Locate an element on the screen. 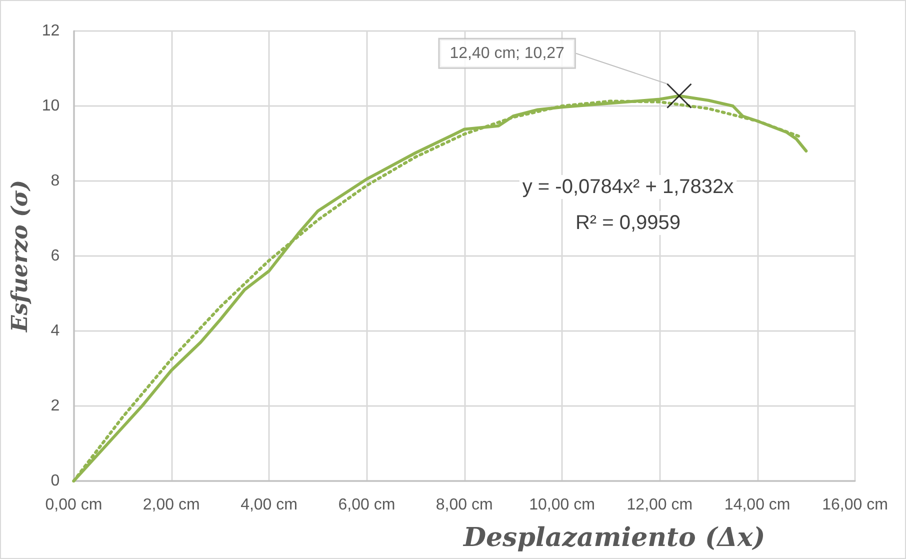 This screenshot has width=906, height=559. y-tick-label: 6 is located at coordinates (55, 256).